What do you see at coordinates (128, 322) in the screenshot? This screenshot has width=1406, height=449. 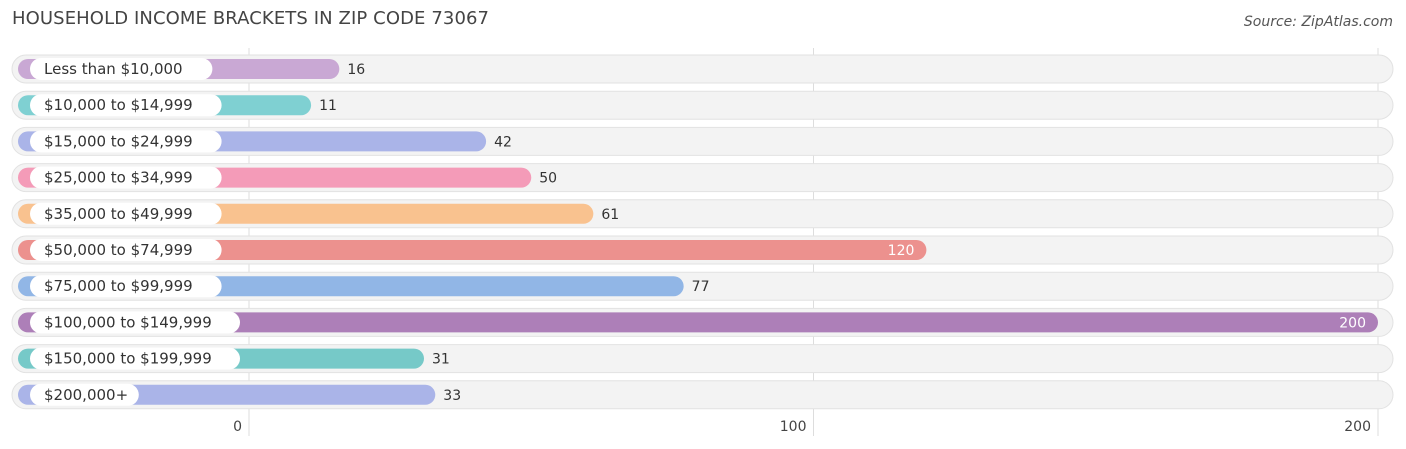 I see `category-label: $100,000 to $149,999` at bounding box center [128, 322].